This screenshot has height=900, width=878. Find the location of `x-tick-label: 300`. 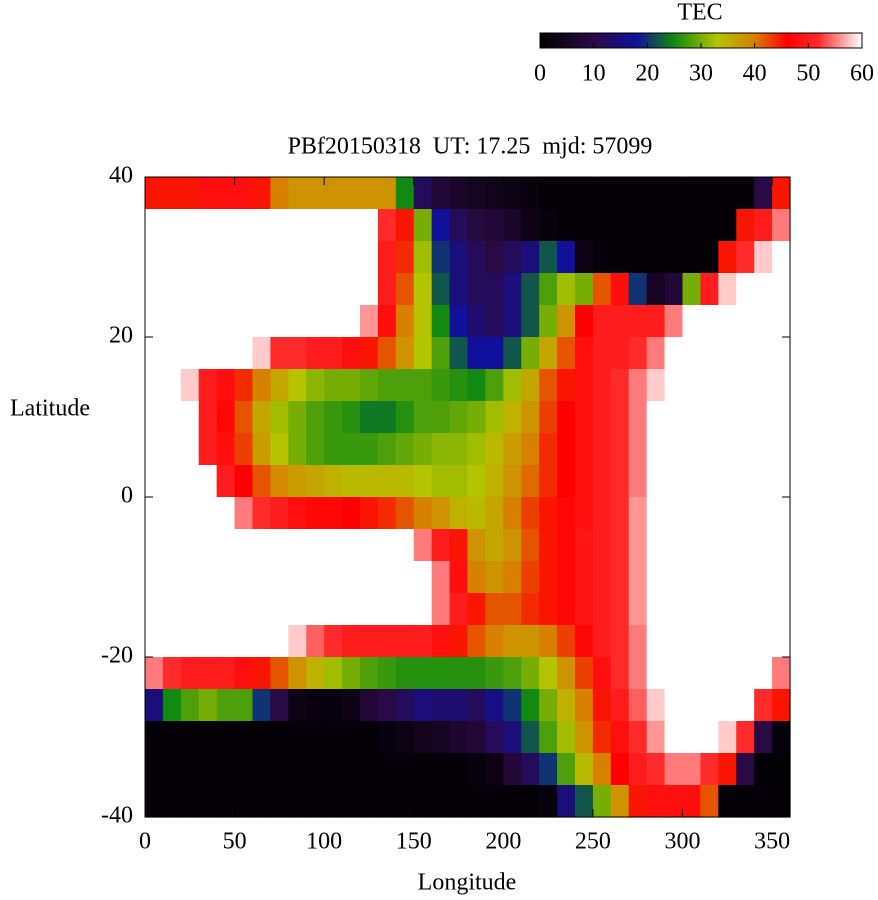

x-tick-label: 300 is located at coordinates (683, 842).